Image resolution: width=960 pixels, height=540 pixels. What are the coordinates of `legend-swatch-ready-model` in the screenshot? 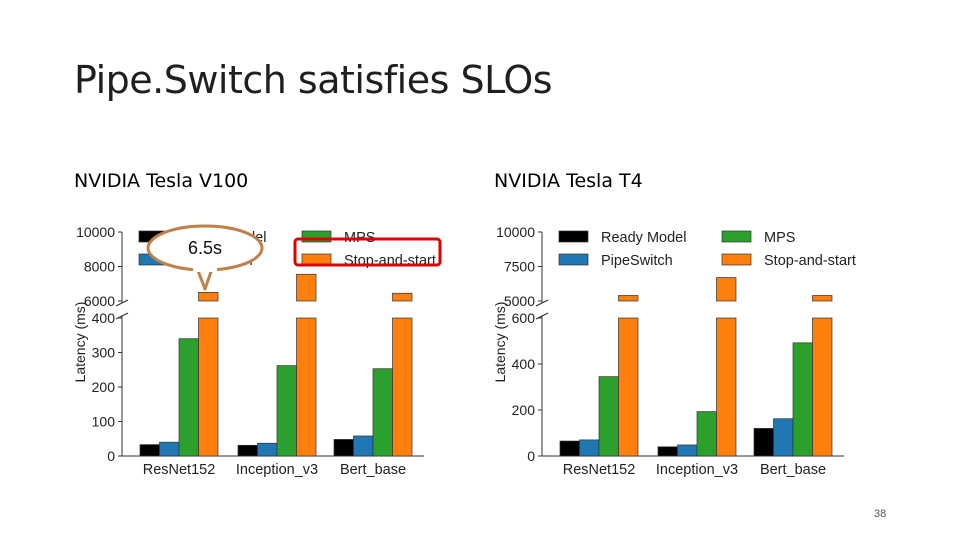 It's located at (573, 236).